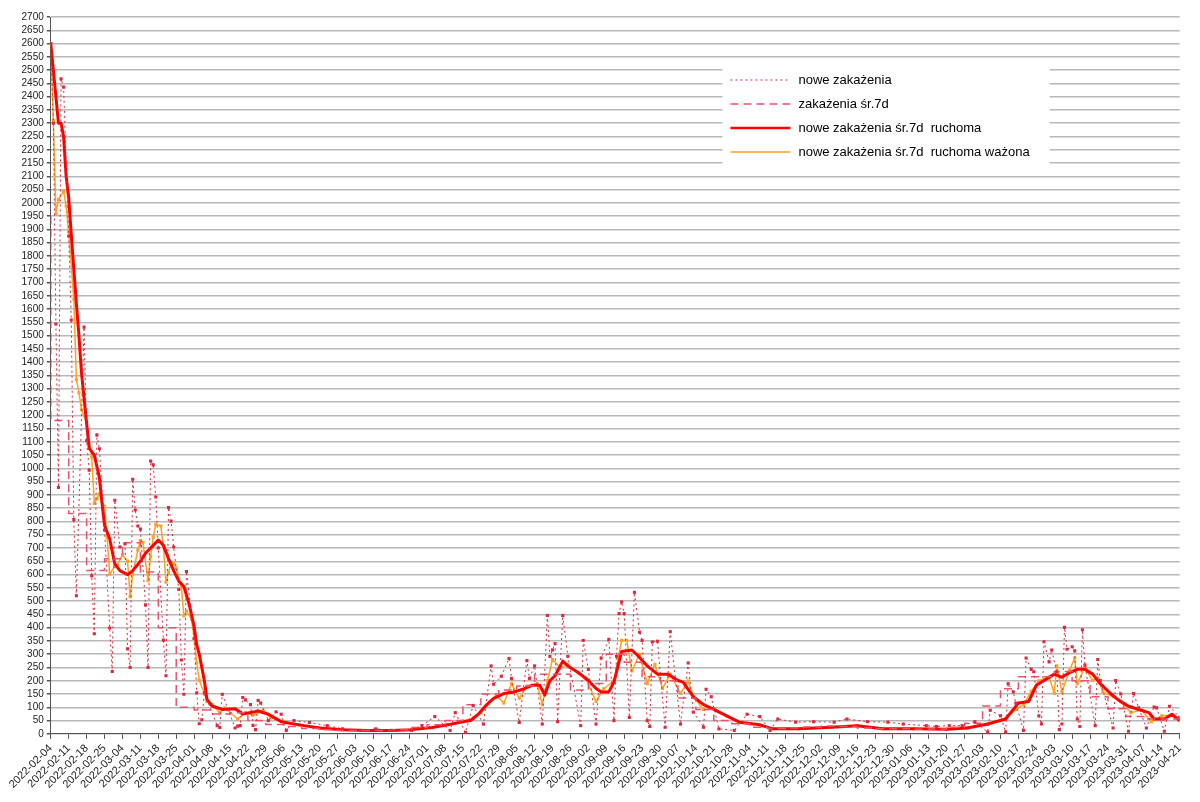 The width and height of the screenshot is (1200, 802). I want to click on y-tick-label: 1500, so click(33, 335).